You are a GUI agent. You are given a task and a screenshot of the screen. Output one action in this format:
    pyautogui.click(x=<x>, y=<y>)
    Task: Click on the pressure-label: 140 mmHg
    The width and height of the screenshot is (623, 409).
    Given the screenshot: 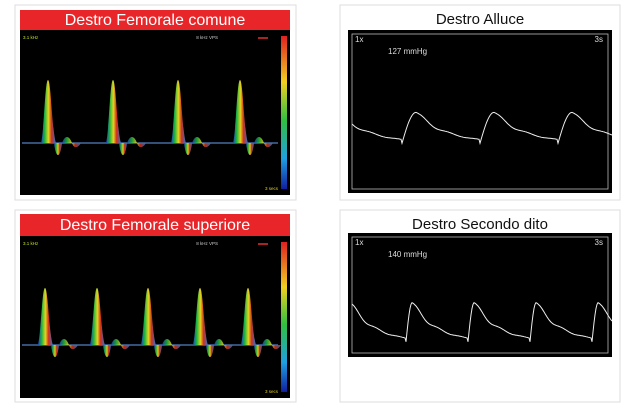 What is the action you would take?
    pyautogui.click(x=407, y=254)
    